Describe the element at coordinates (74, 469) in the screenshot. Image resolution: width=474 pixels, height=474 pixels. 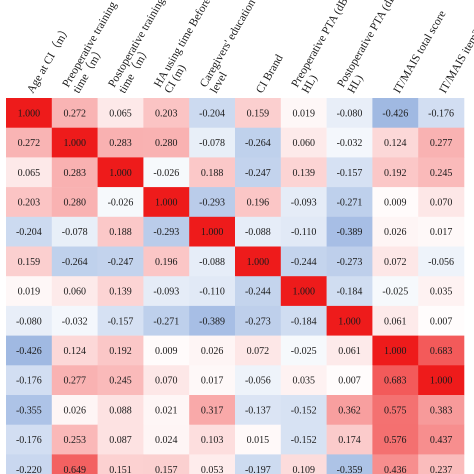
I see `cell-value-label: 0.649` at that location.